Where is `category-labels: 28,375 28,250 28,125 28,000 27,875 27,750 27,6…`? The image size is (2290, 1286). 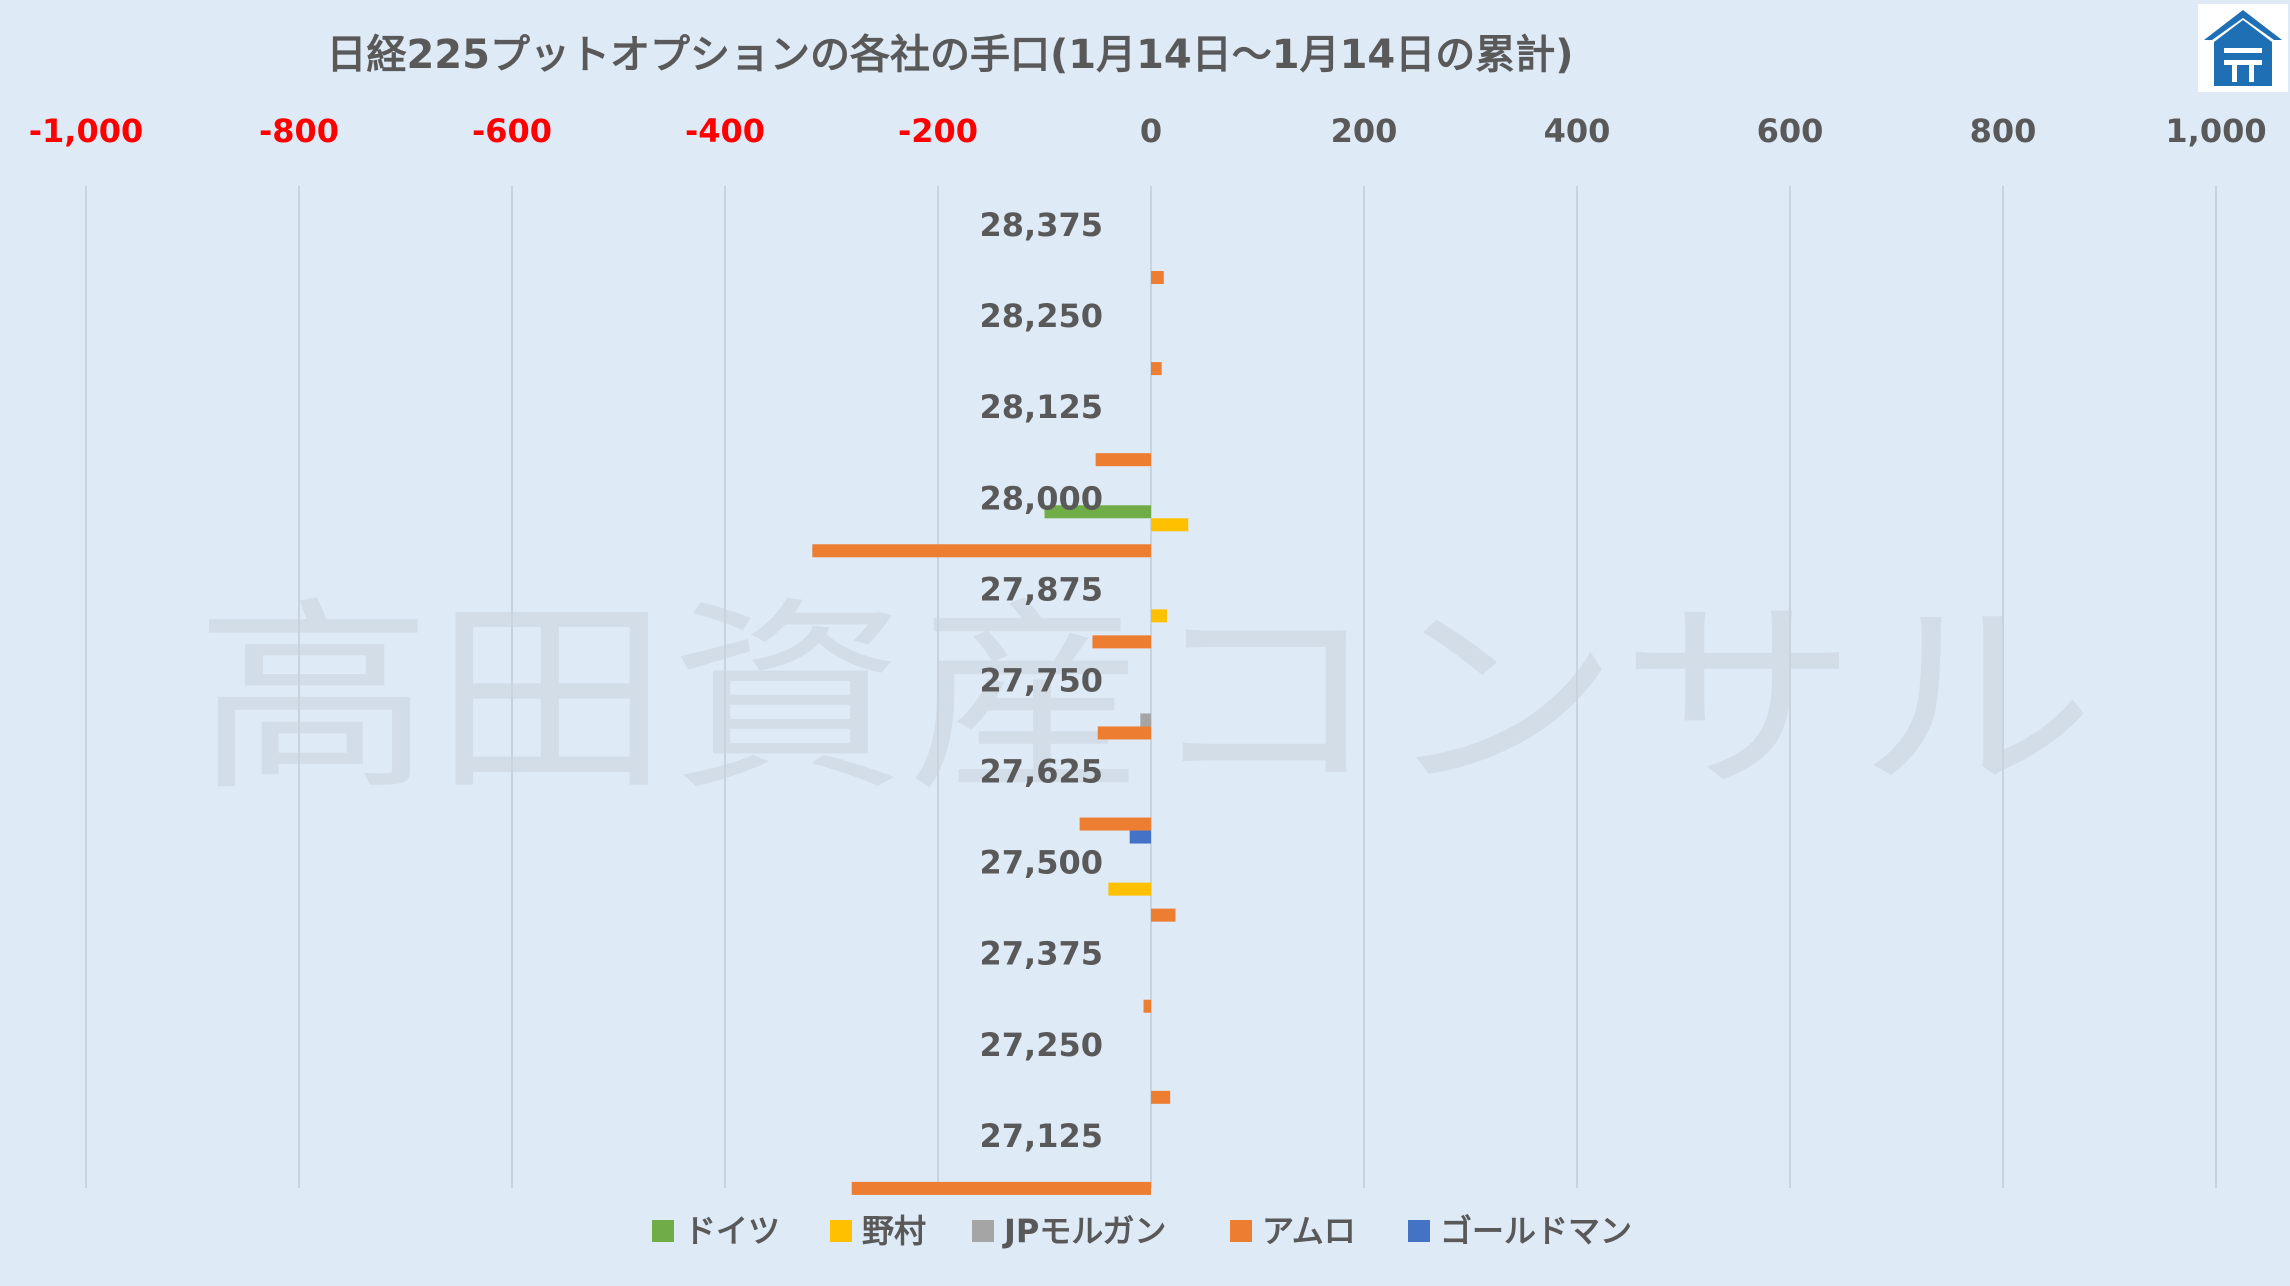 category-labels: 28,375 28,250 28,125 28,000 27,875 27,750 27,6… is located at coordinates (1041, 680).